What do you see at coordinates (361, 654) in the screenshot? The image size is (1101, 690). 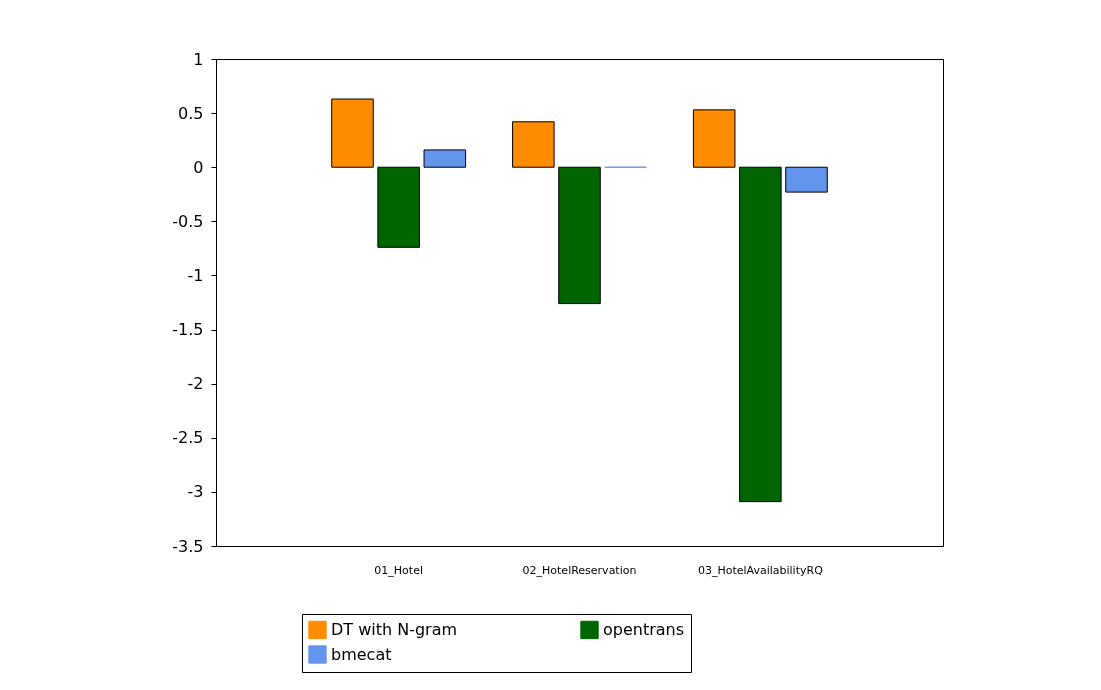 I see `legend-label: bmecat` at bounding box center [361, 654].